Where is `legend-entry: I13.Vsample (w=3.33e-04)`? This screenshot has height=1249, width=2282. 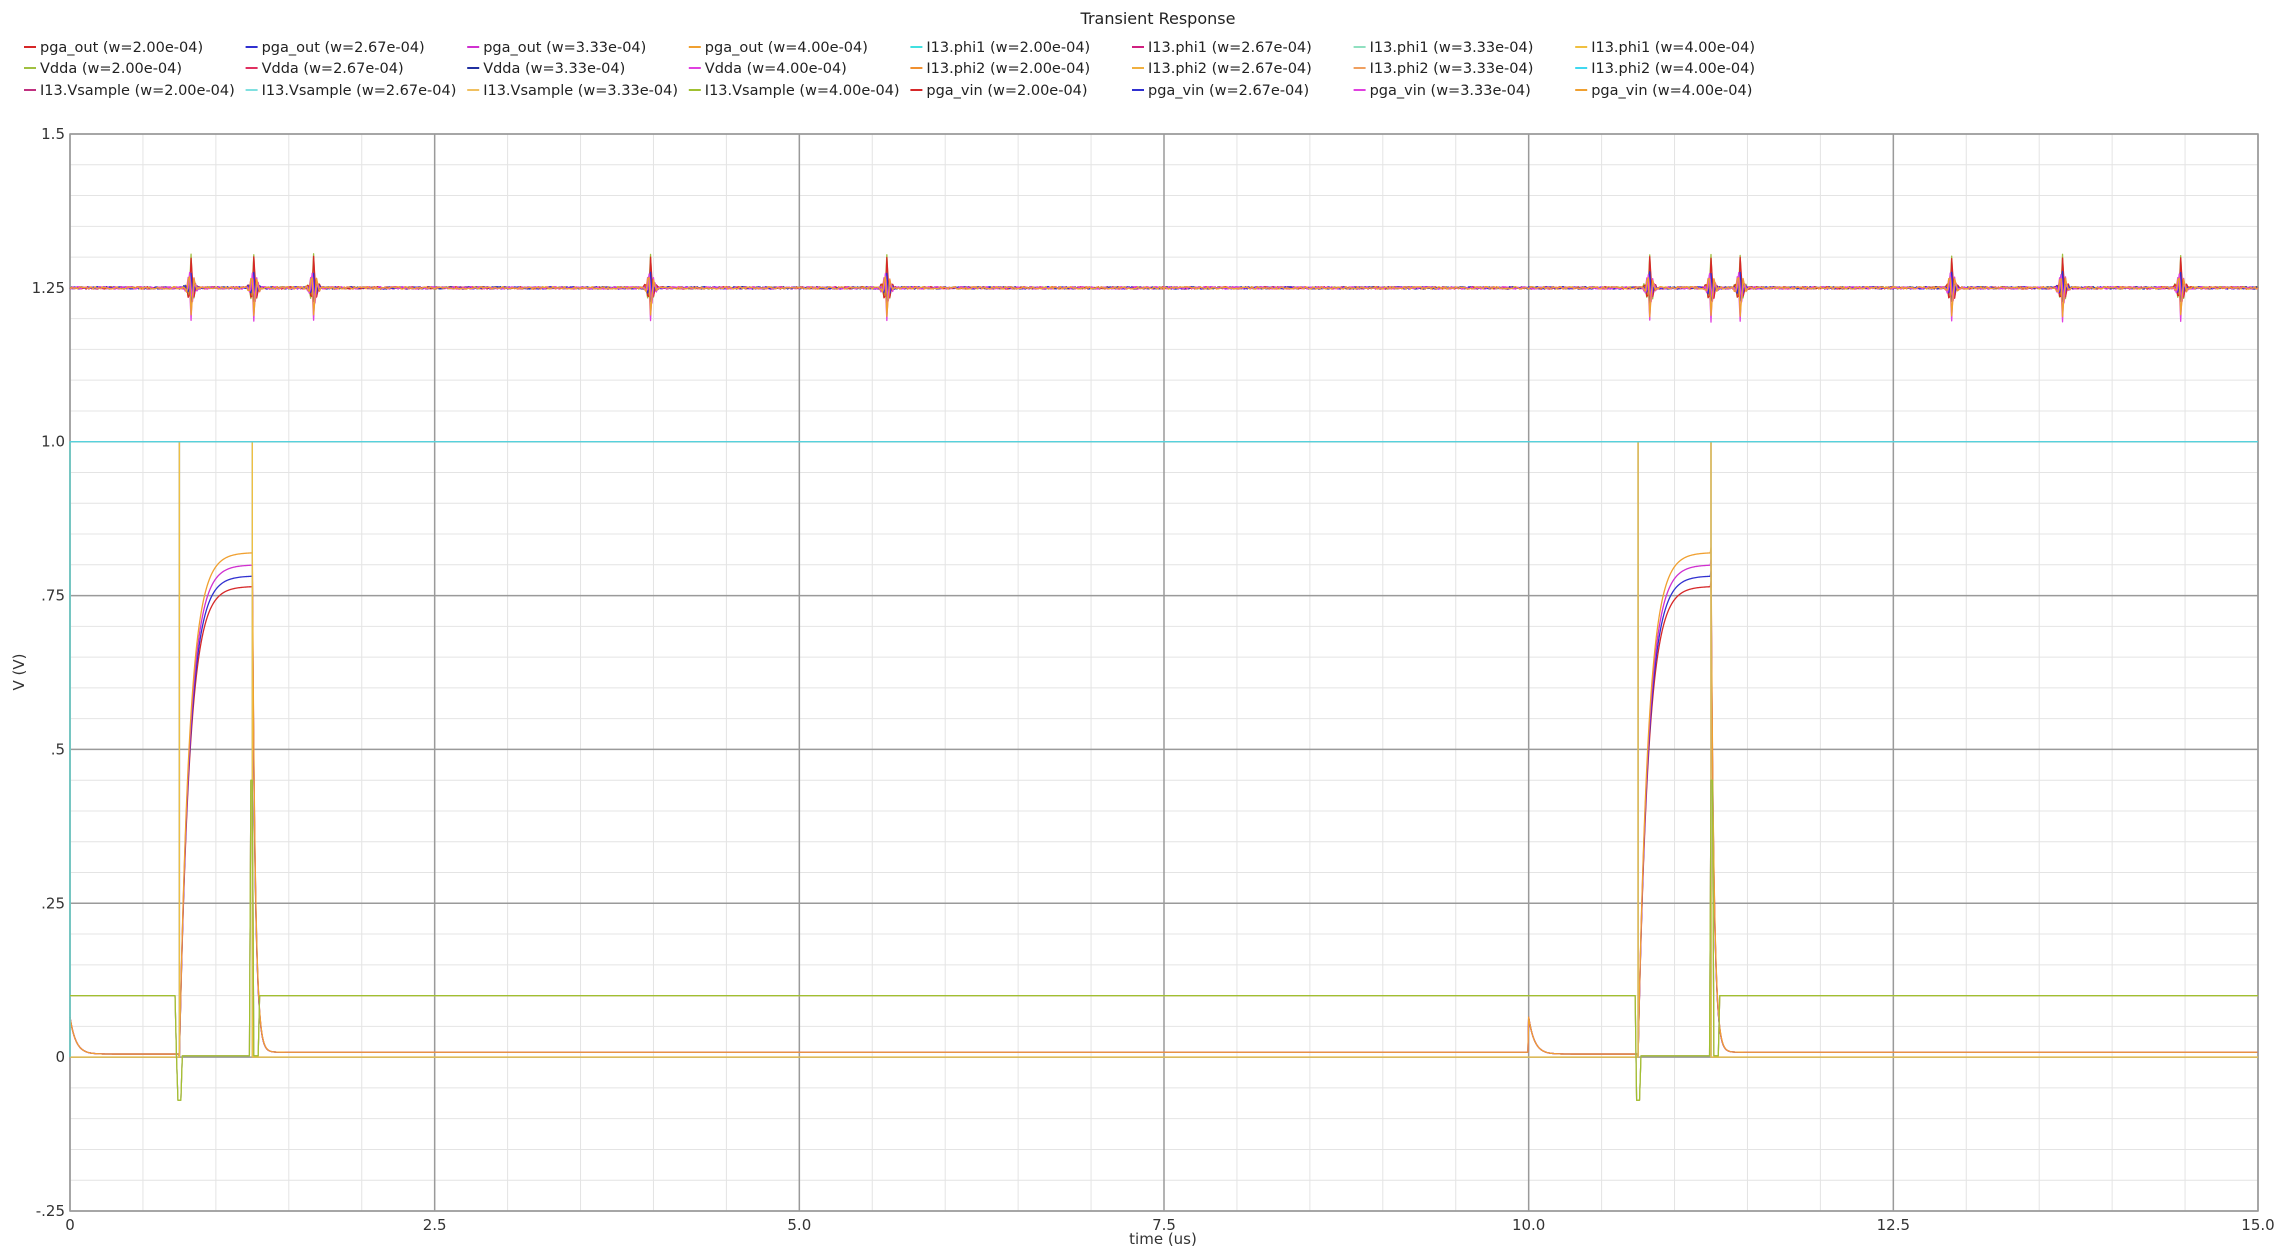 legend-entry: I13.Vsample (w=3.33e-04) is located at coordinates (580, 91).